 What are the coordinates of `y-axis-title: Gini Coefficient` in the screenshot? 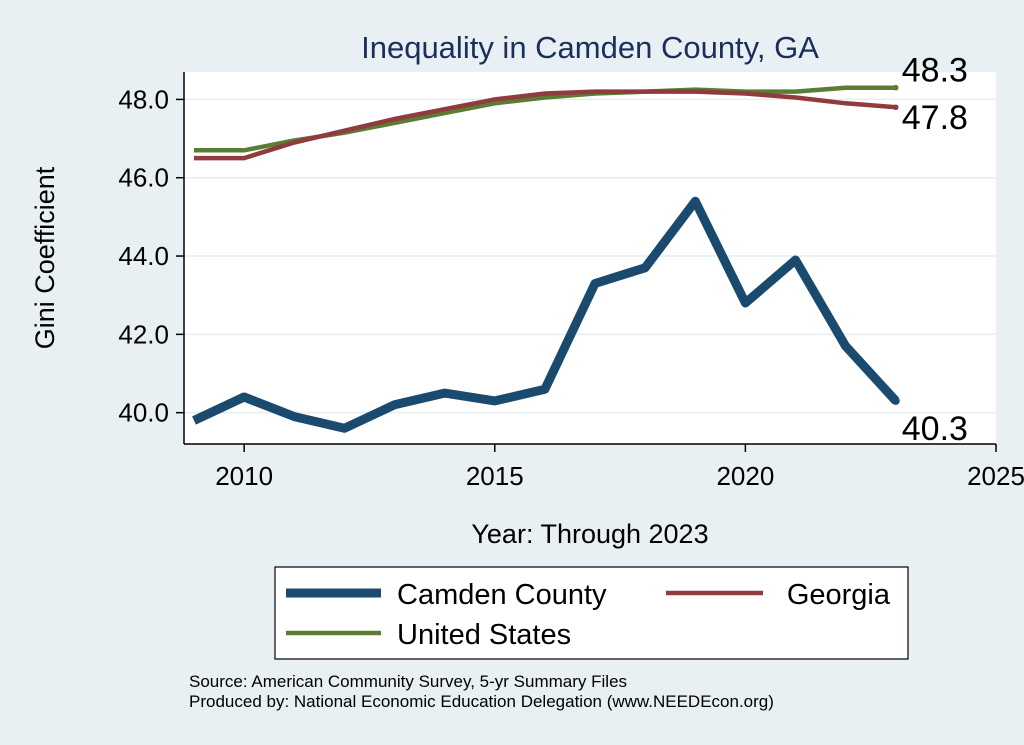 It's located at (45, 257).